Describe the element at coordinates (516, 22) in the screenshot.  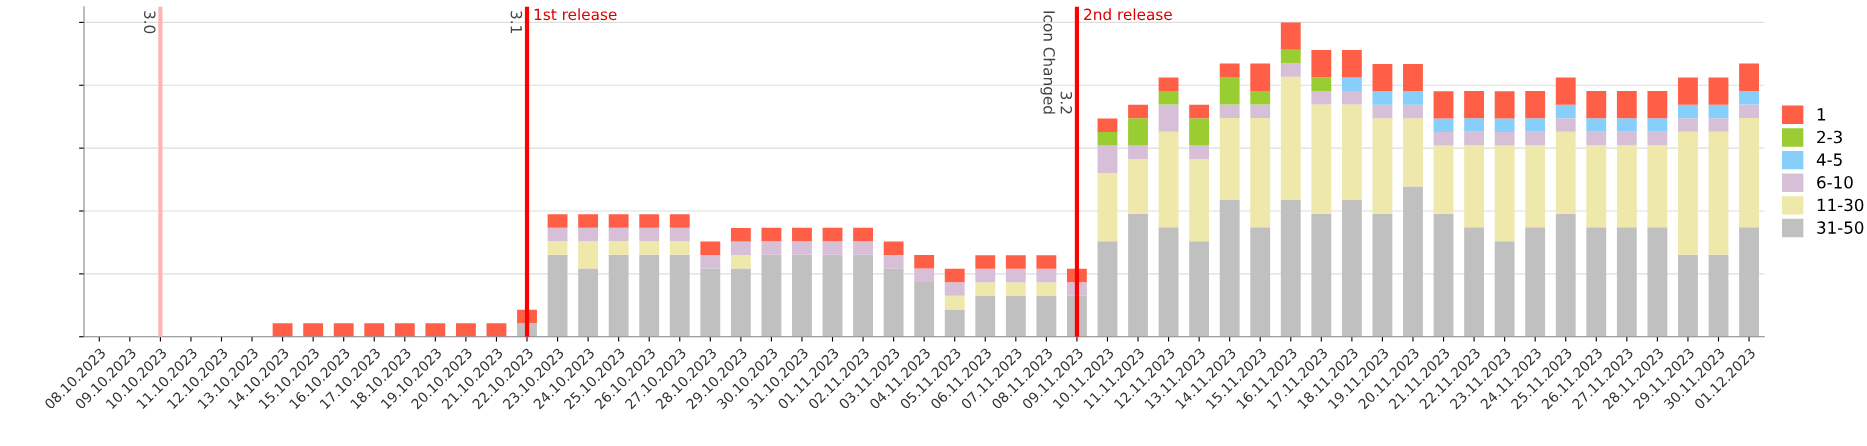
I see `ref-line-label: 3.1` at that location.